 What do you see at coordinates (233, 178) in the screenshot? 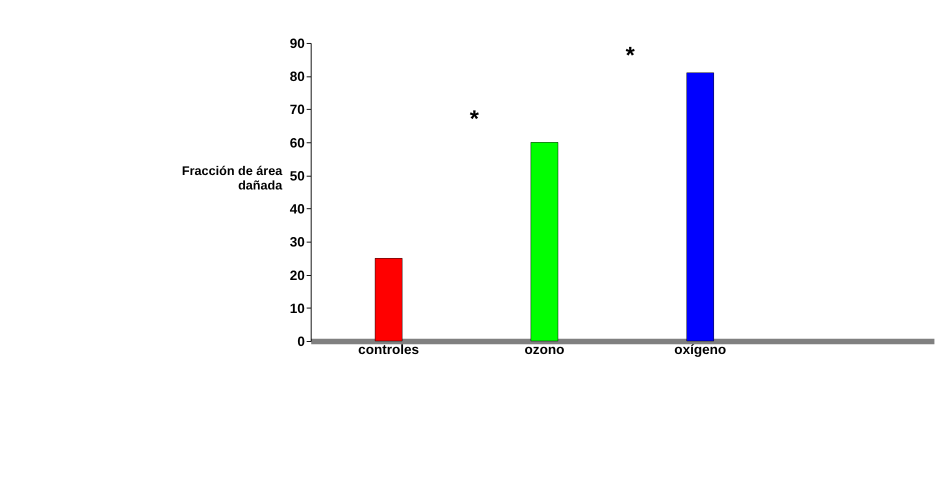
I see `y-axis-title: Fracción de área dañada` at bounding box center [233, 178].